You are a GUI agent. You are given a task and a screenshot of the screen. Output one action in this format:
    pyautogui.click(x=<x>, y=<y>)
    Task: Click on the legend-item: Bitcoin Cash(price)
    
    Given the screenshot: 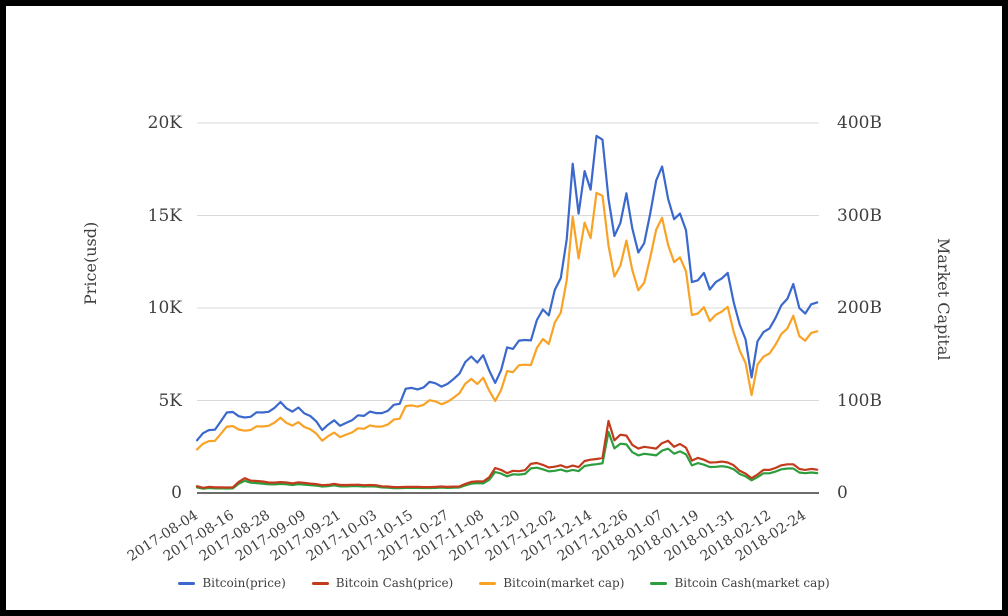 What is the action you would take?
    pyautogui.click(x=382, y=583)
    